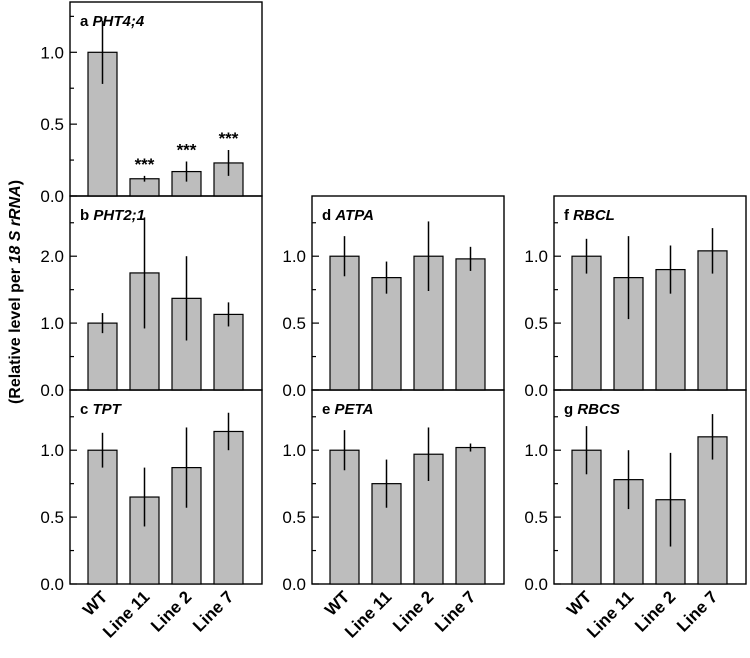  What do you see at coordinates (536, 517) in the screenshot?
I see `panel-g-ytick-label: 0.5` at bounding box center [536, 517].